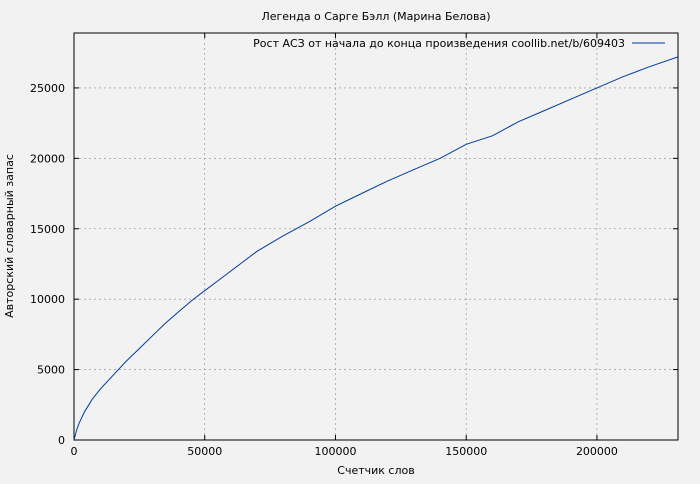  I want to click on y-tick-label: 0, so click(61, 440).